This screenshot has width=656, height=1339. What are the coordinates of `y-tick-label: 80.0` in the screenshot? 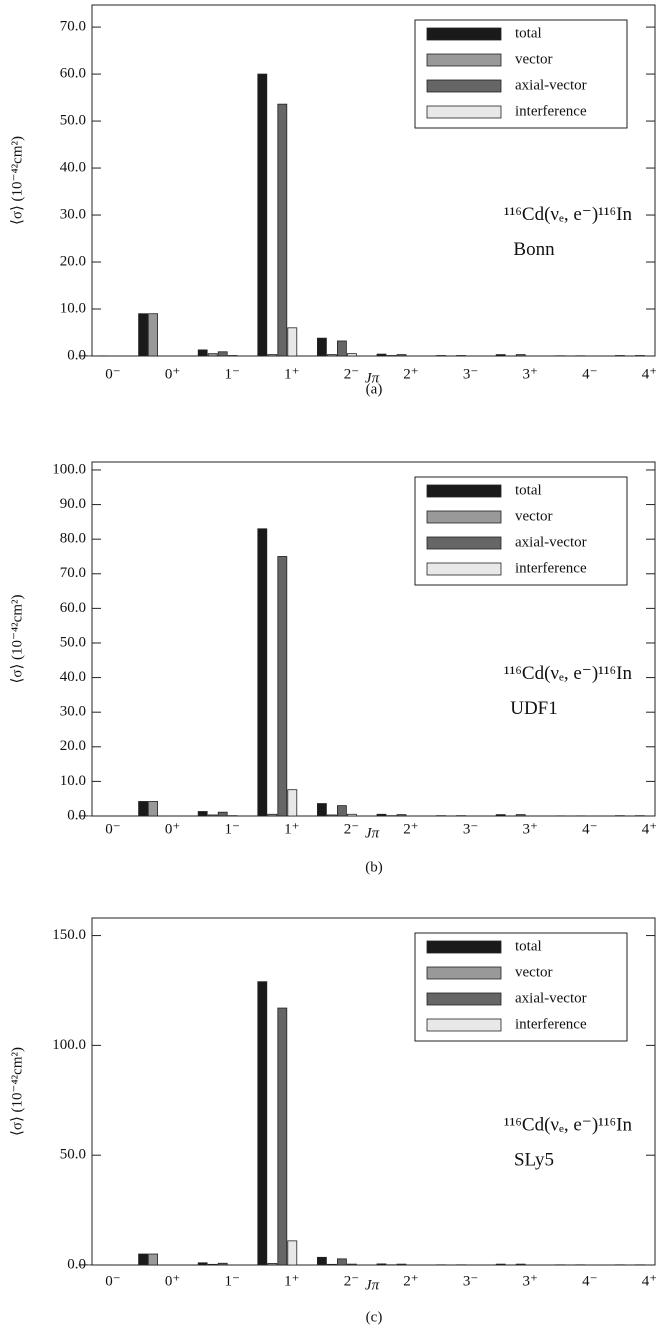 It's located at (73, 539).